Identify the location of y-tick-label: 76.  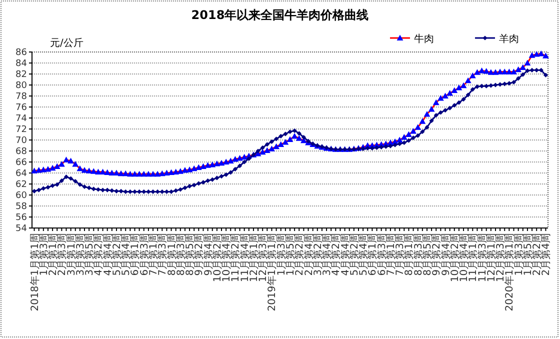
(22, 108).